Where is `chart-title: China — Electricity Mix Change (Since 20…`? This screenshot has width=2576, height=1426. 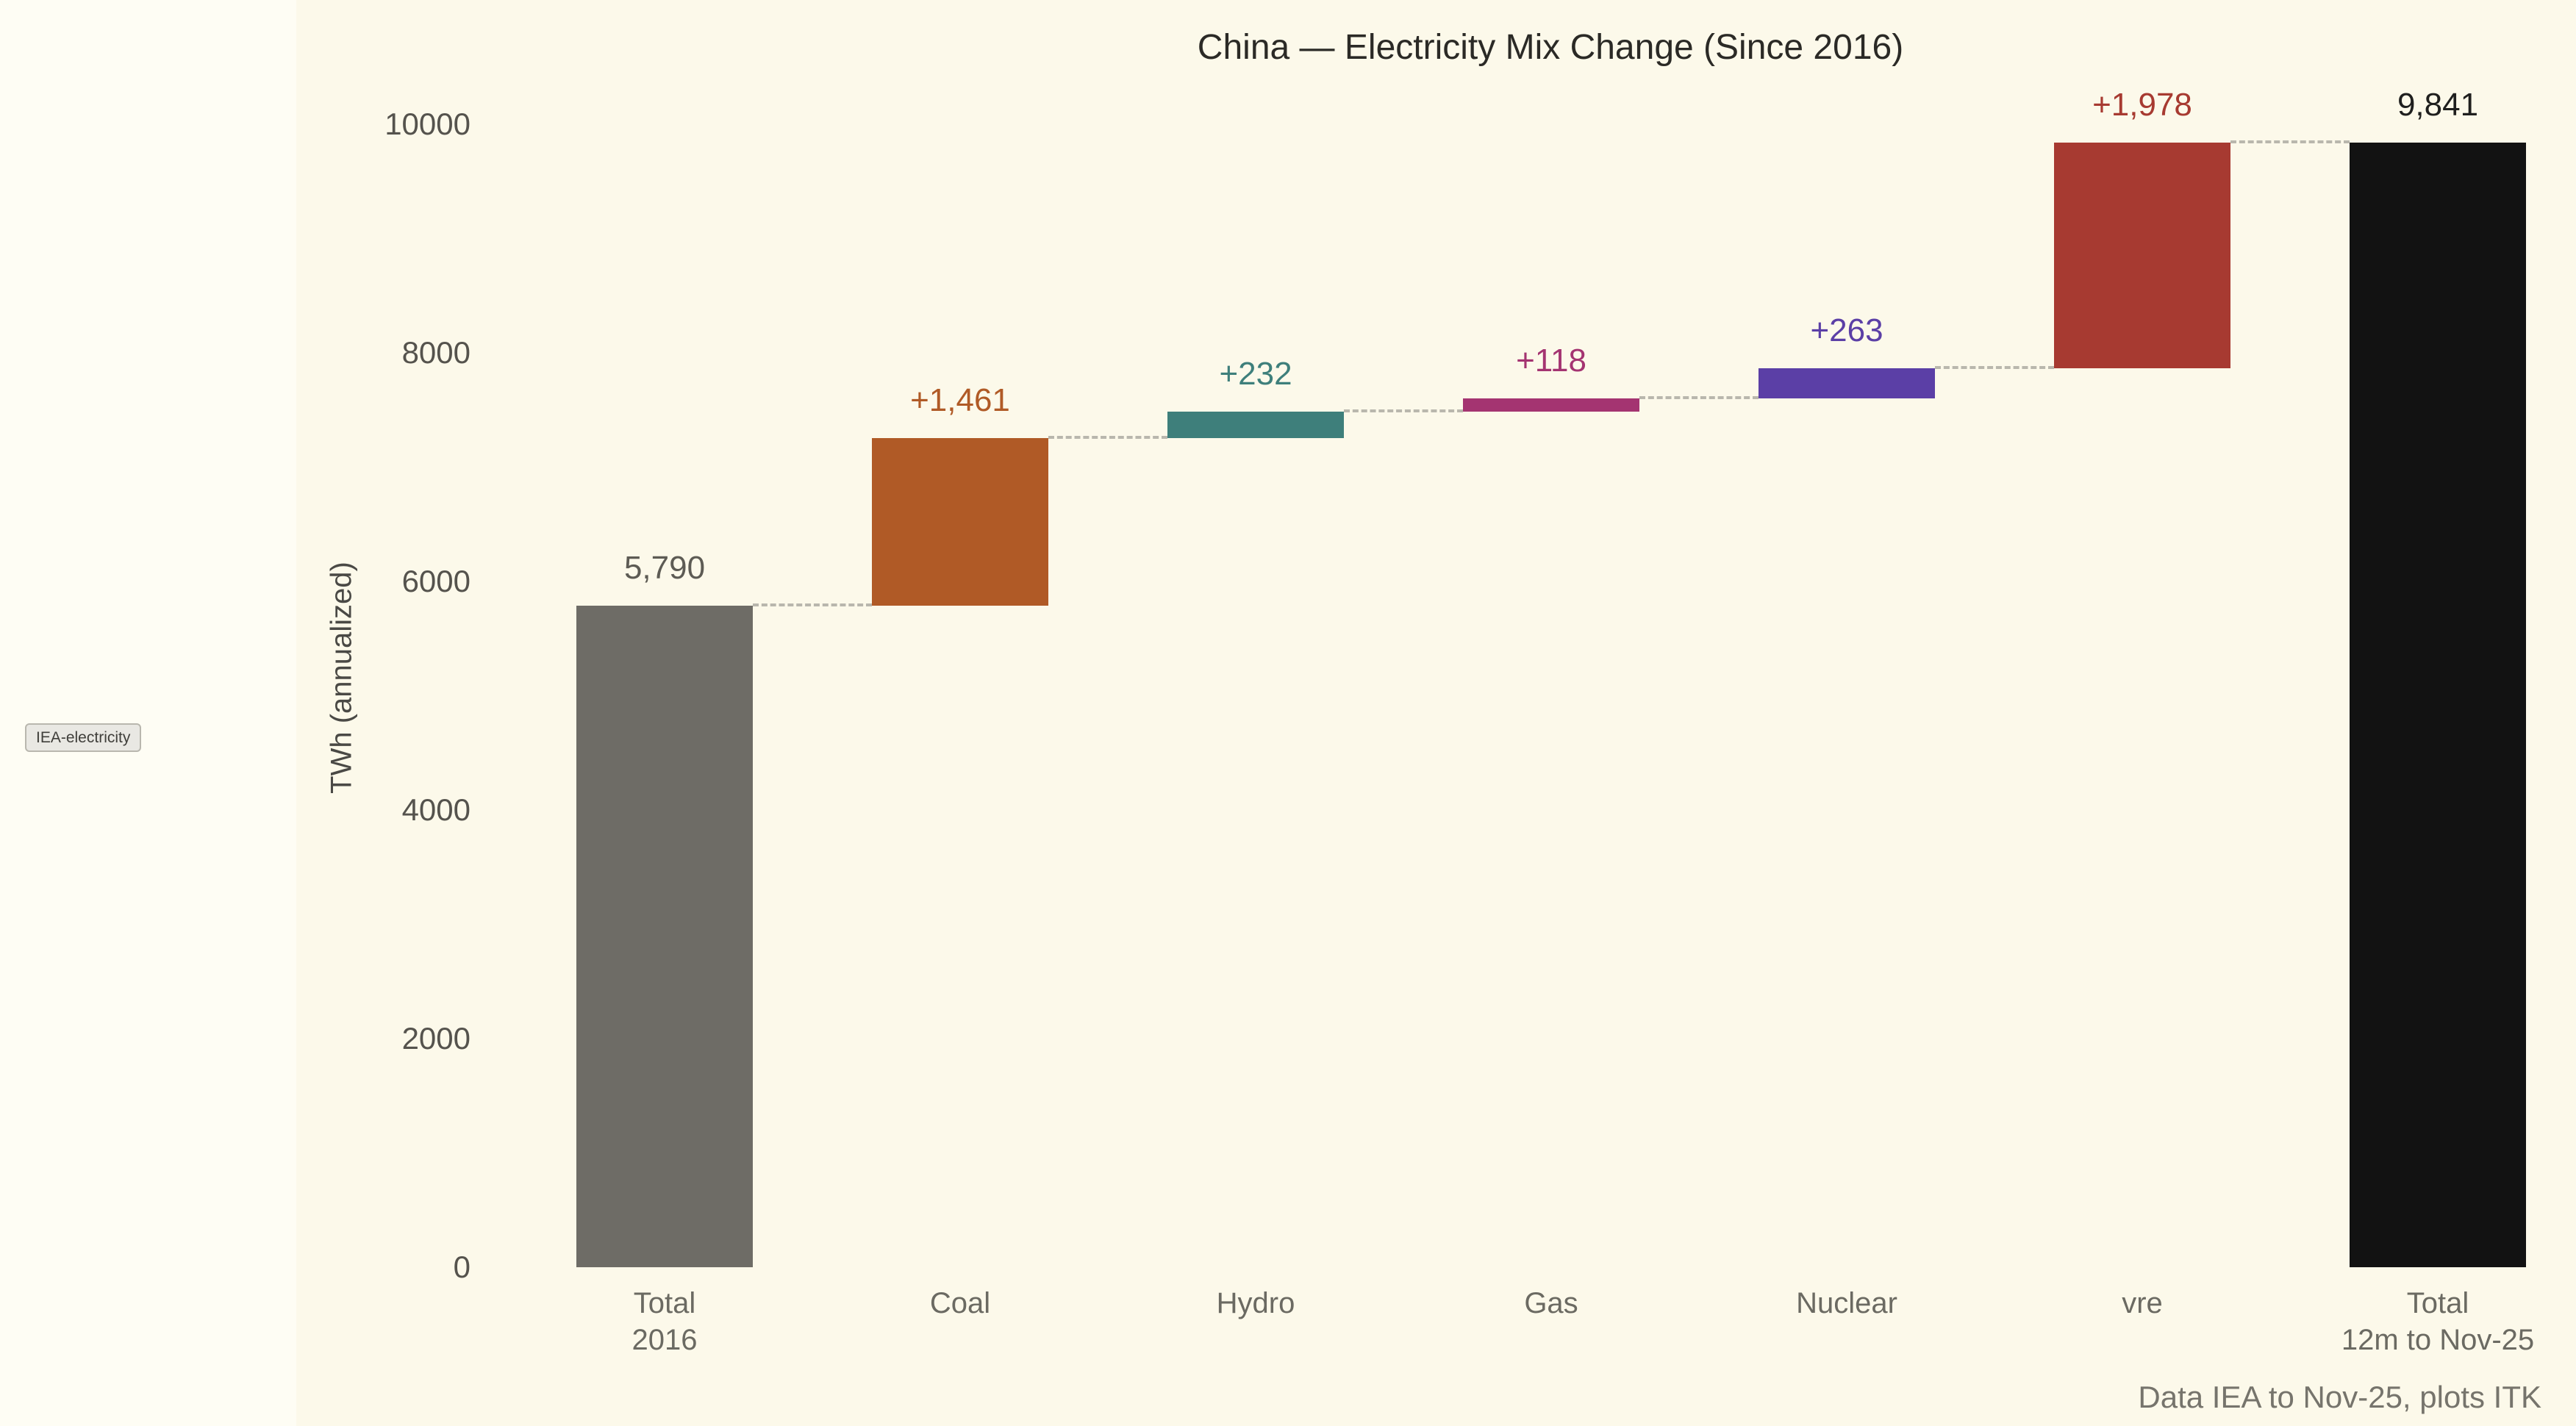
chart-title: China — Electricity Mix Change (Since 20… is located at coordinates (1551, 48).